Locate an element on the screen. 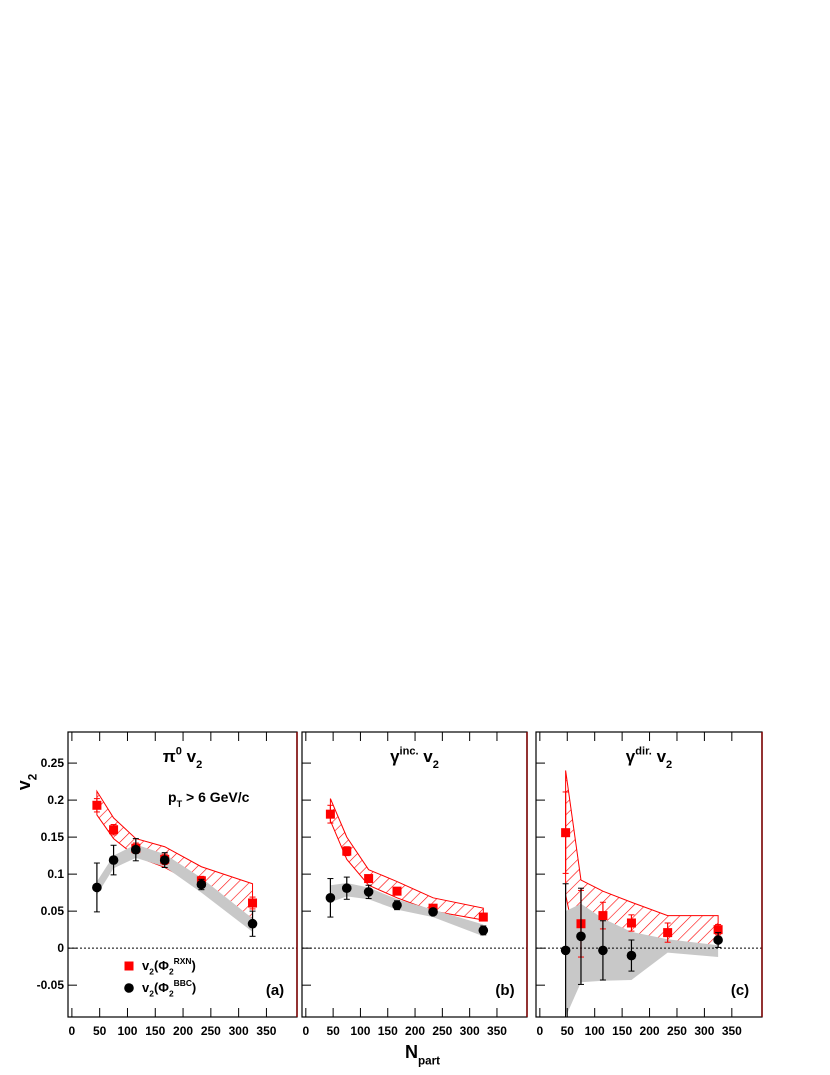 This screenshot has width=830, height=1075. panel-title: γdir. v2 is located at coordinates (649, 758).